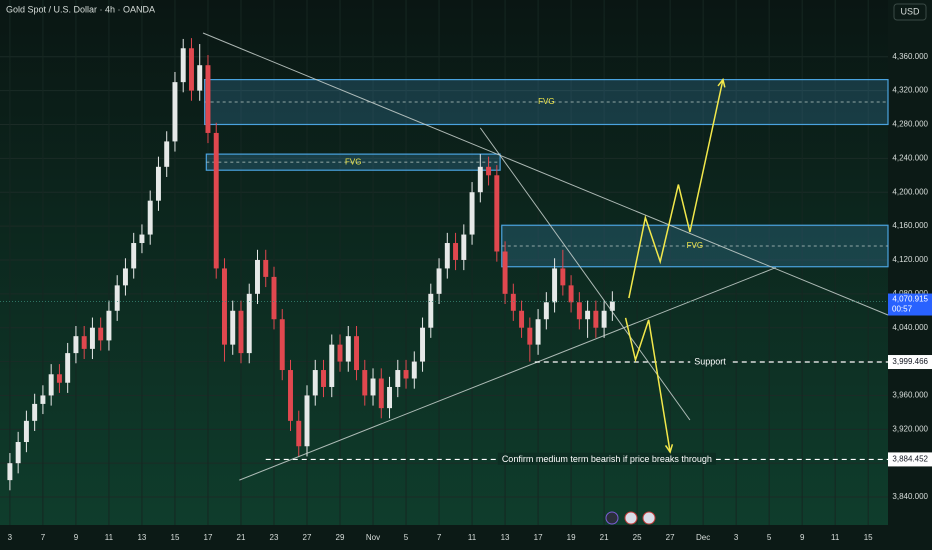 The image size is (932, 550). What do you see at coordinates (910, 362) in the screenshot?
I see `level-value-box` at bounding box center [910, 362].